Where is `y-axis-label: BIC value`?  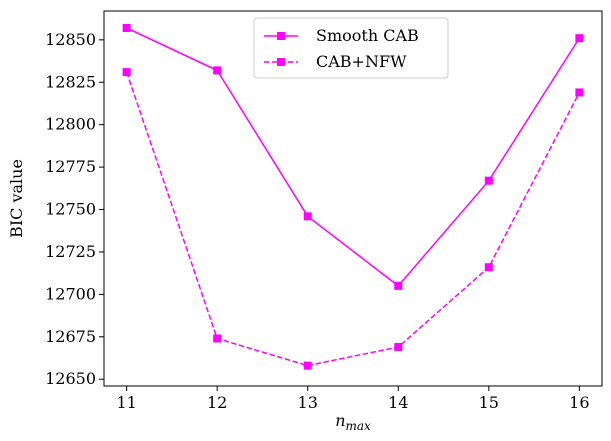
y-axis-label: BIC value is located at coordinates (16, 198).